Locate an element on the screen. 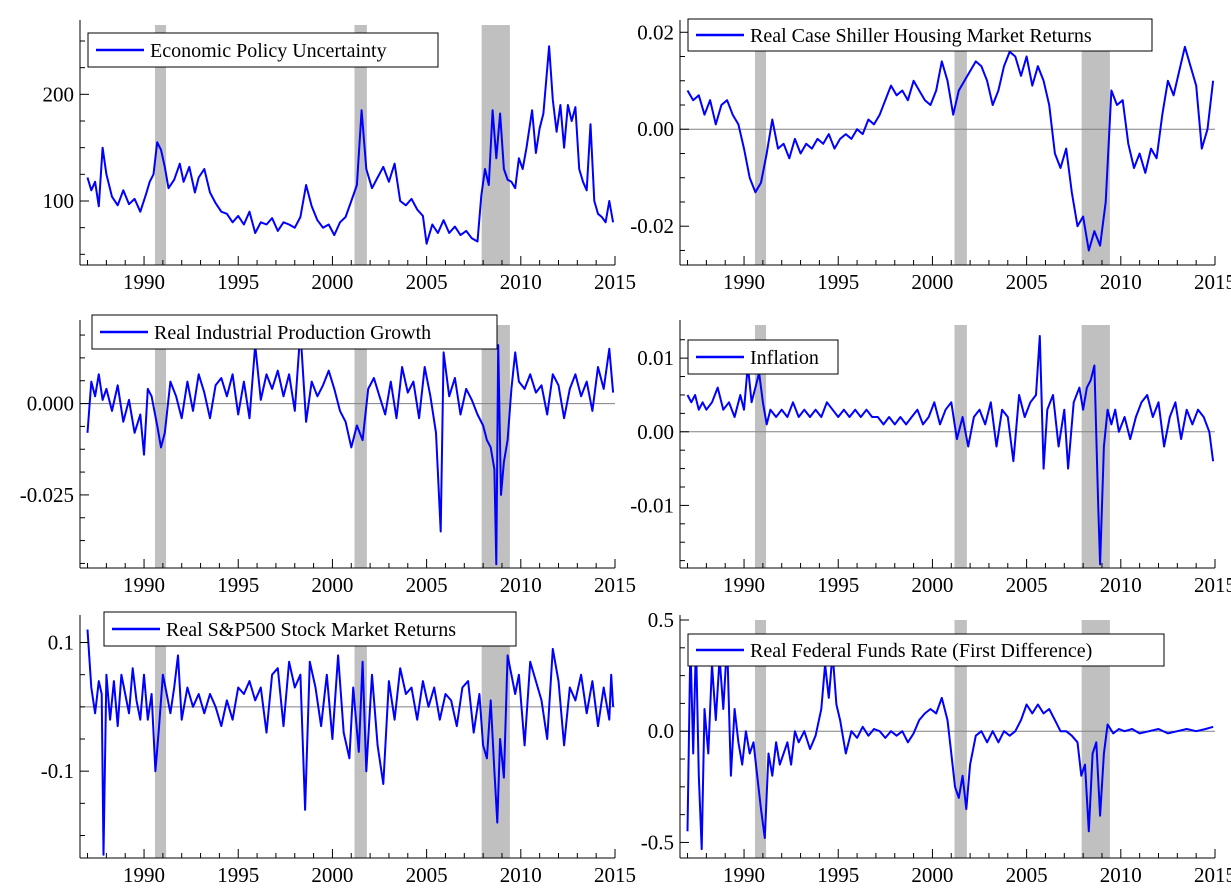  y-tick-label: -0.1 is located at coordinates (57, 771).